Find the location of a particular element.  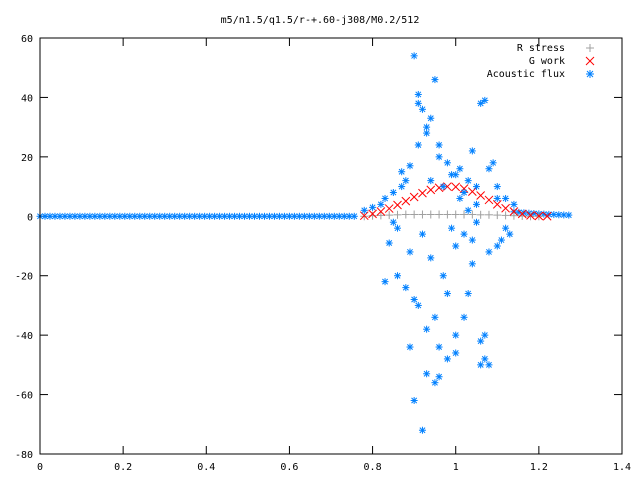

y-tick-label: -40 is located at coordinates (24, 336).